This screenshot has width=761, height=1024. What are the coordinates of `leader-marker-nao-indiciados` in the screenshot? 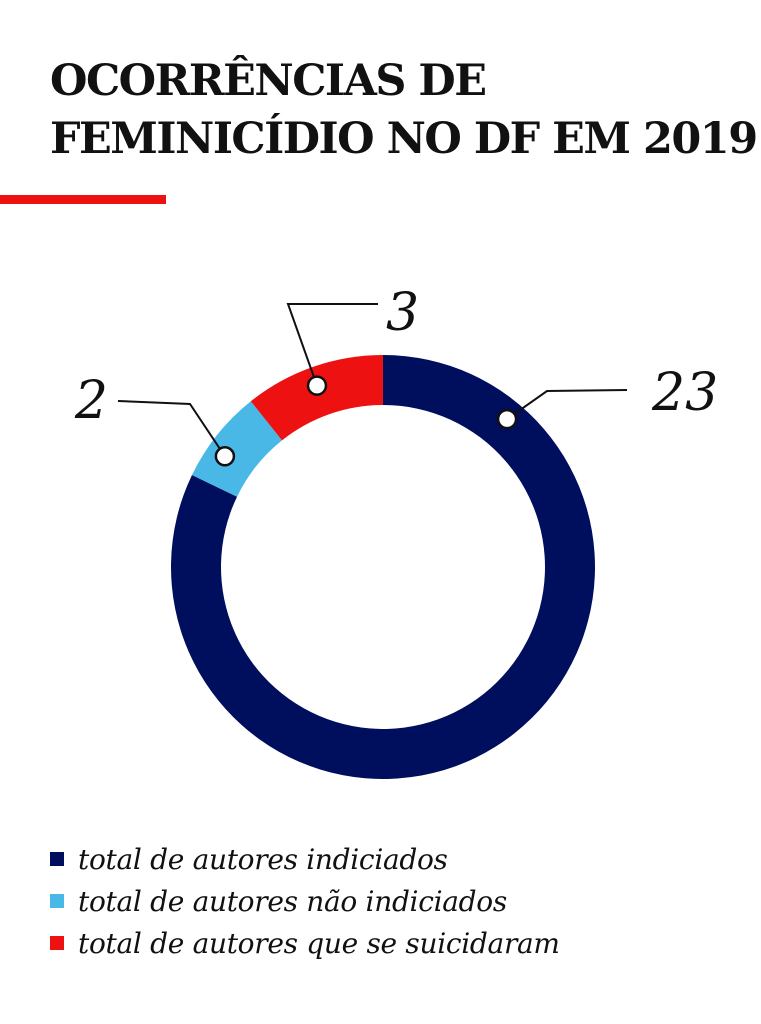 It's located at (225, 456).